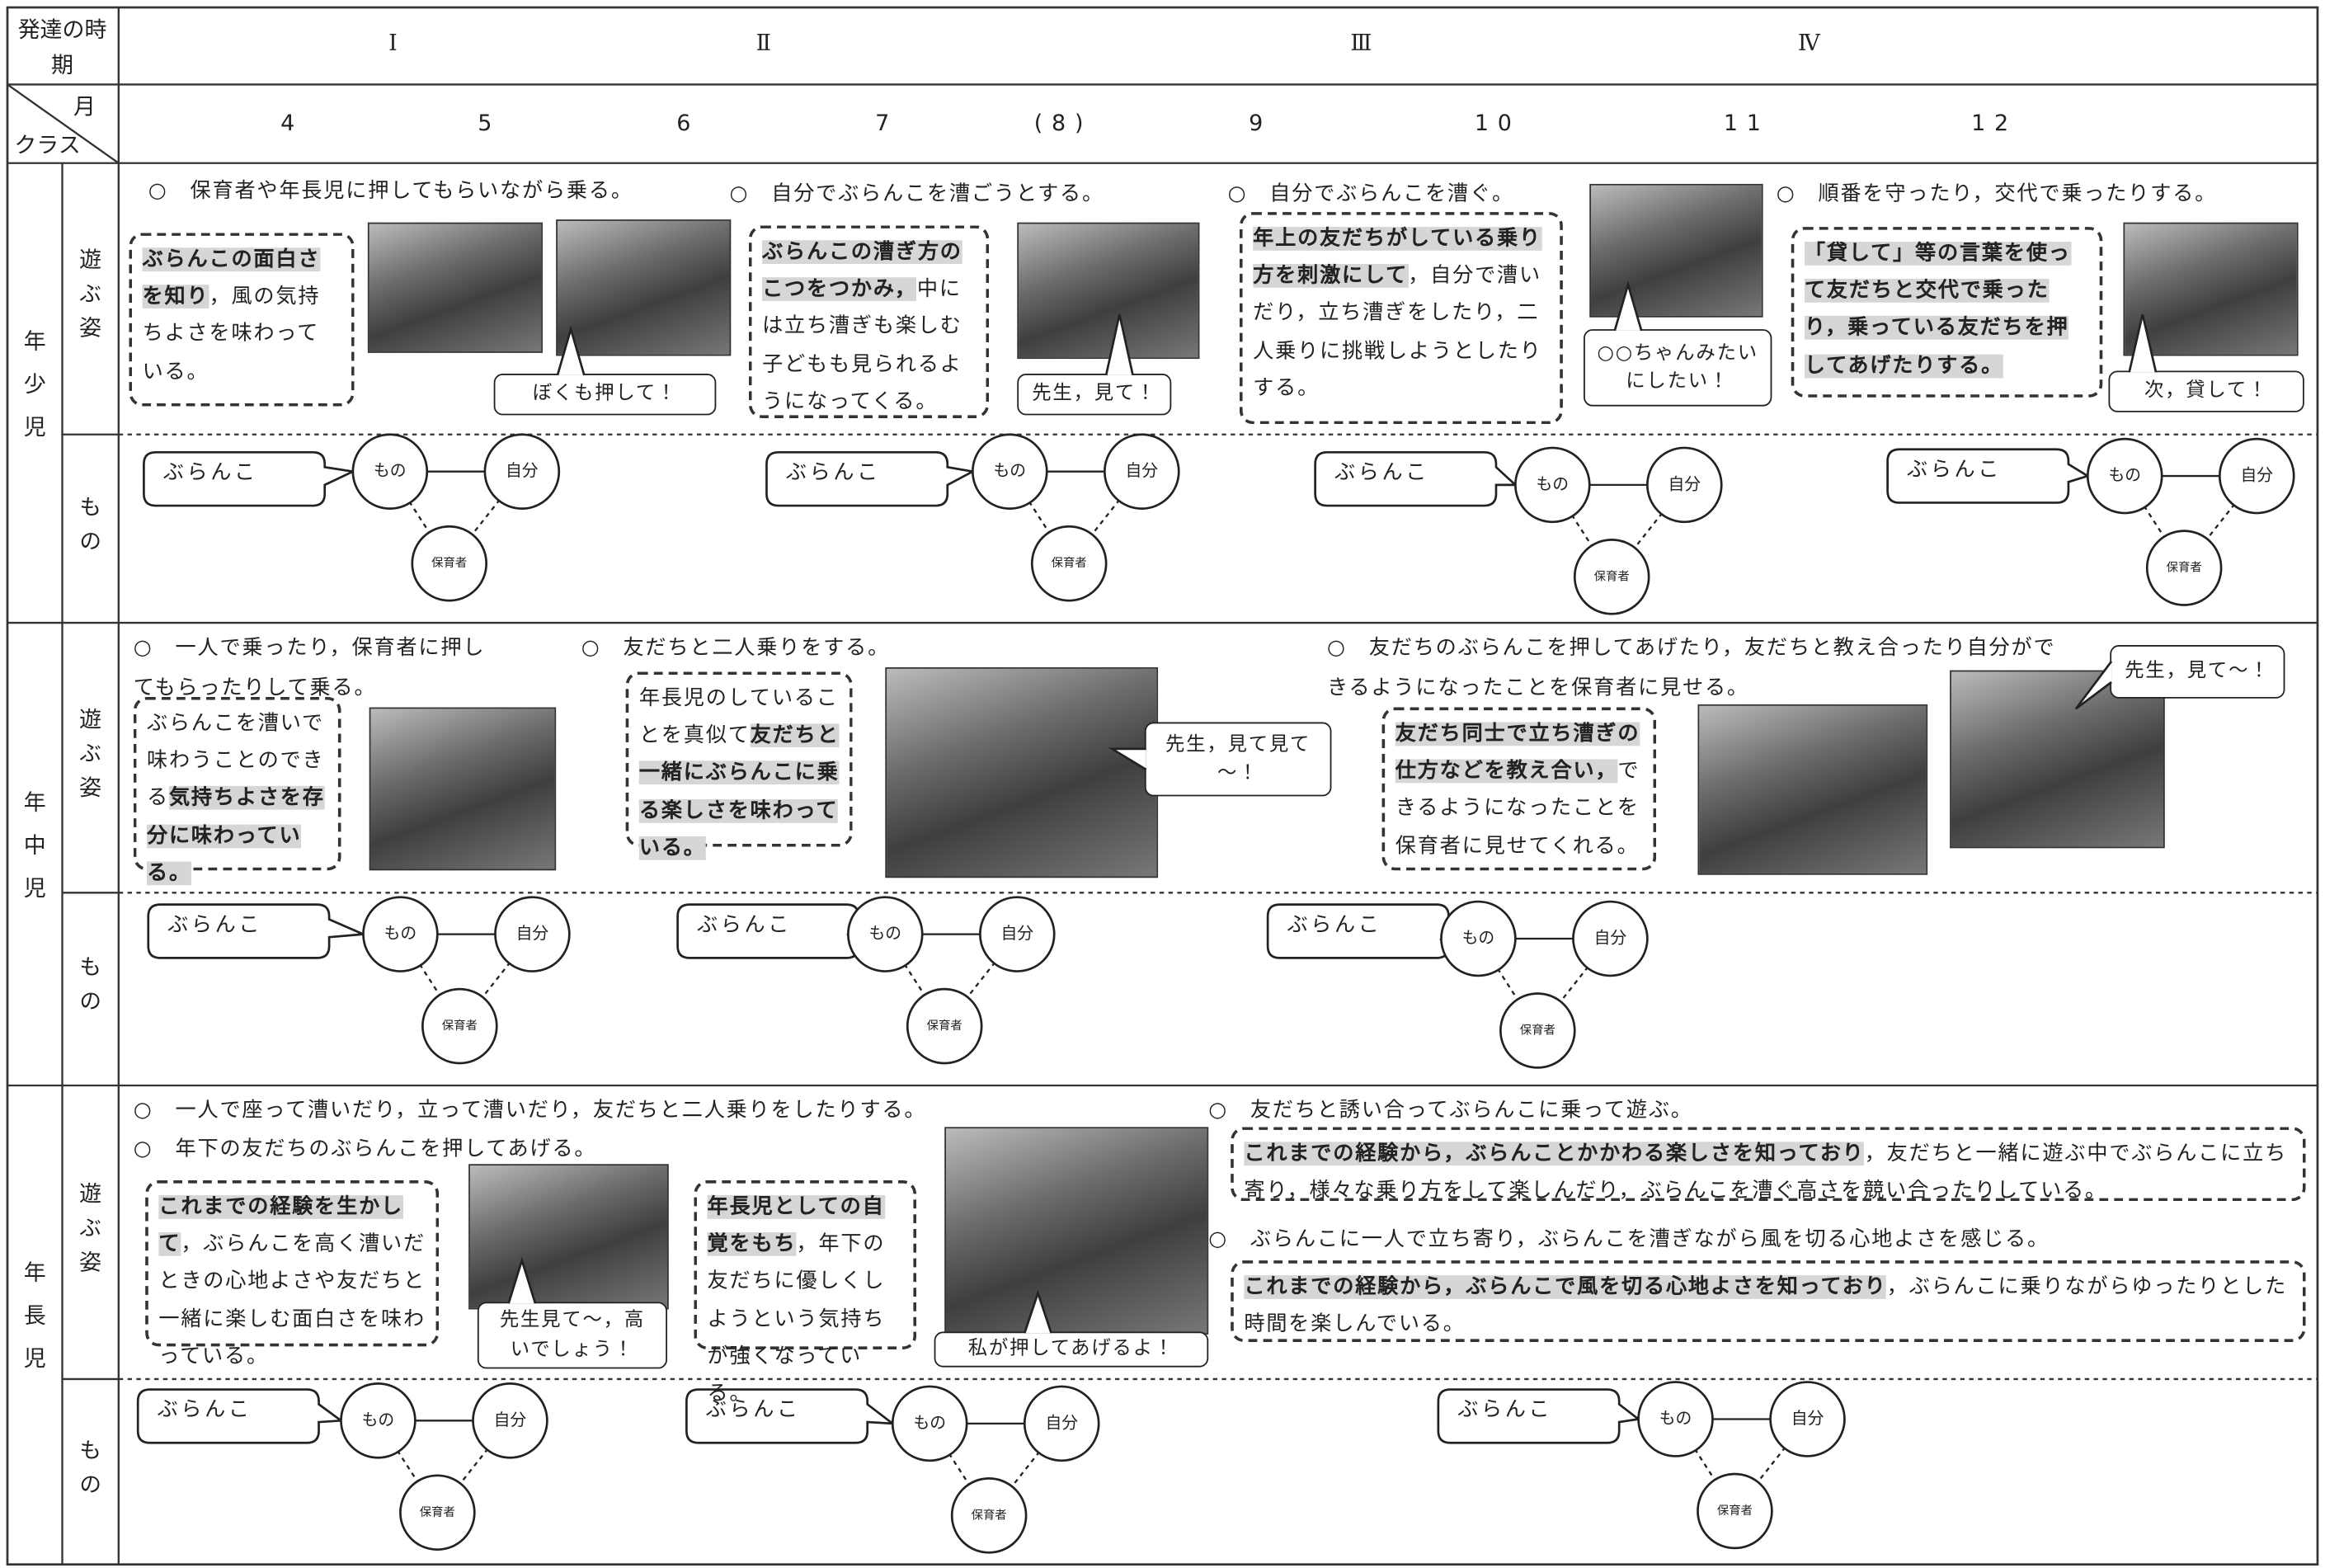 This screenshot has height=1568, width=2325. Describe the element at coordinates (1997, 194) in the screenshot. I see `bullet-text: ○ 順番を守ったり，交代で乗ったりする。` at that location.